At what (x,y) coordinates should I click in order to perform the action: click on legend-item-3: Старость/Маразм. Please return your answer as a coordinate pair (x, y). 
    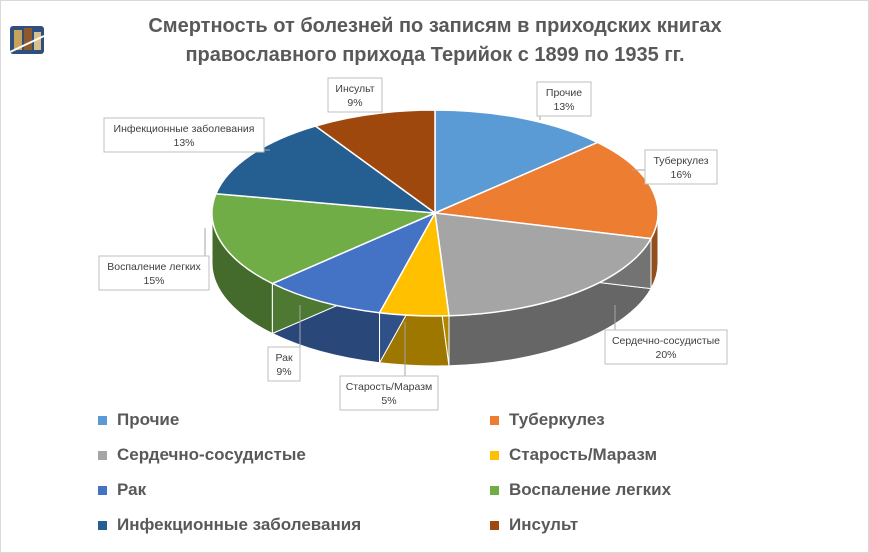
    Looking at the image, I should click on (573, 455).